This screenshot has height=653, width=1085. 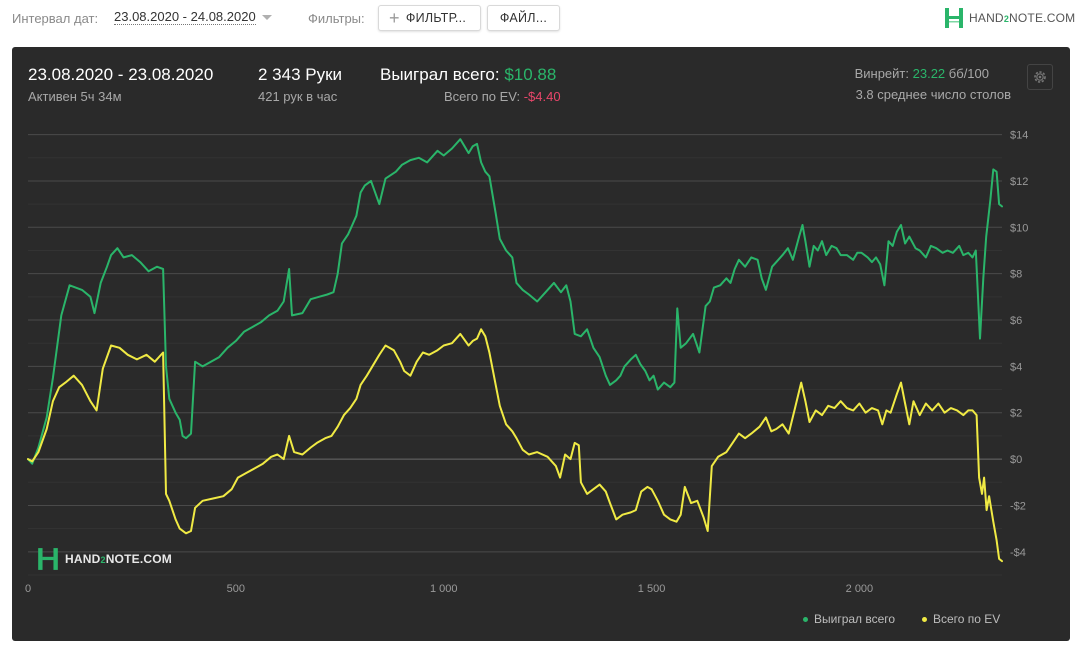 I want to click on x-tick-label: 2 000, so click(x=860, y=589).